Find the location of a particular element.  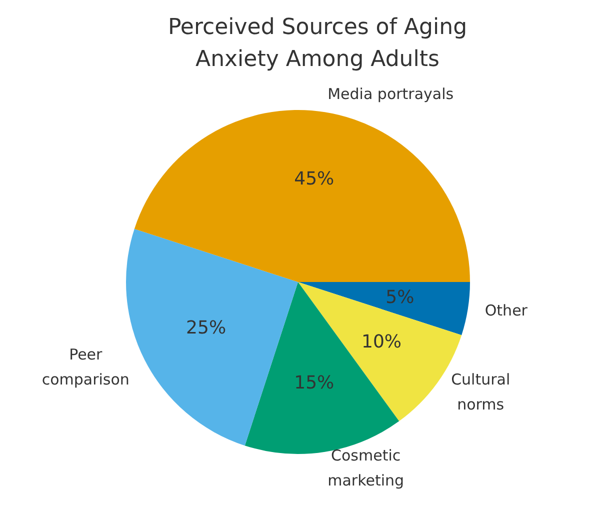

slice-label: Other is located at coordinates (506, 310).